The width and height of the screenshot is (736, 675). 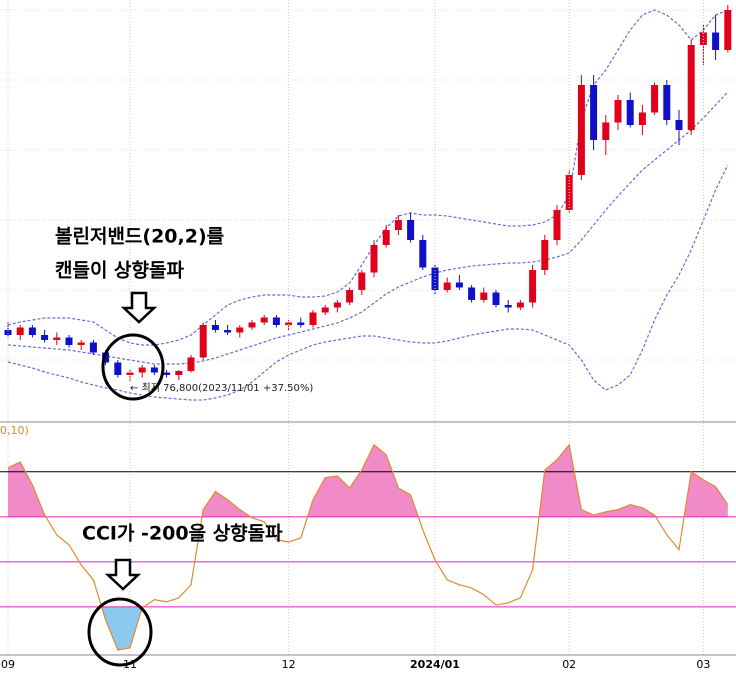 I want to click on x-tick-label: 02, so click(x=569, y=664).